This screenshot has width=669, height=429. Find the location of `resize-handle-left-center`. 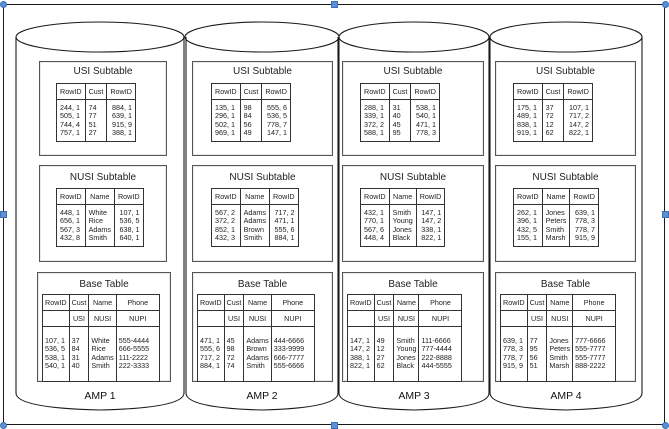

resize-handle-left-center is located at coordinates (3, 214).